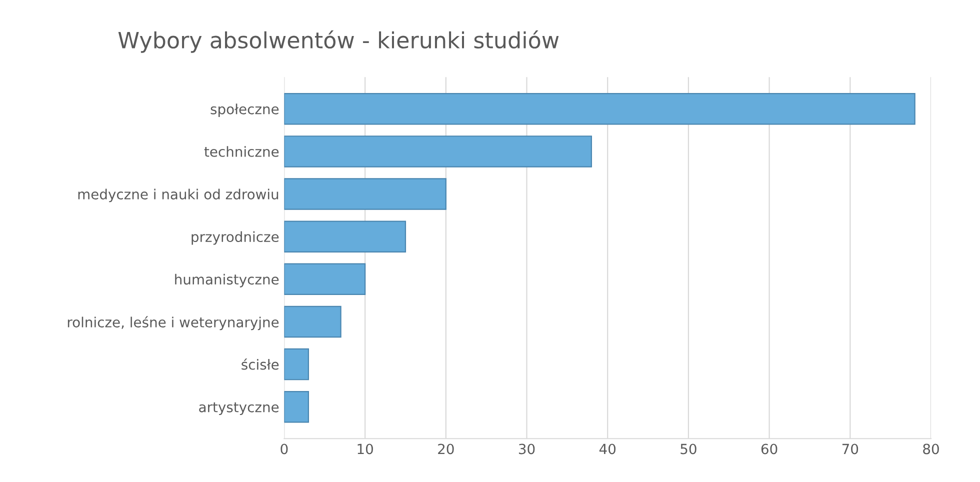 The width and height of the screenshot is (980, 482). I want to click on x-tick-label: 0, so click(284, 449).